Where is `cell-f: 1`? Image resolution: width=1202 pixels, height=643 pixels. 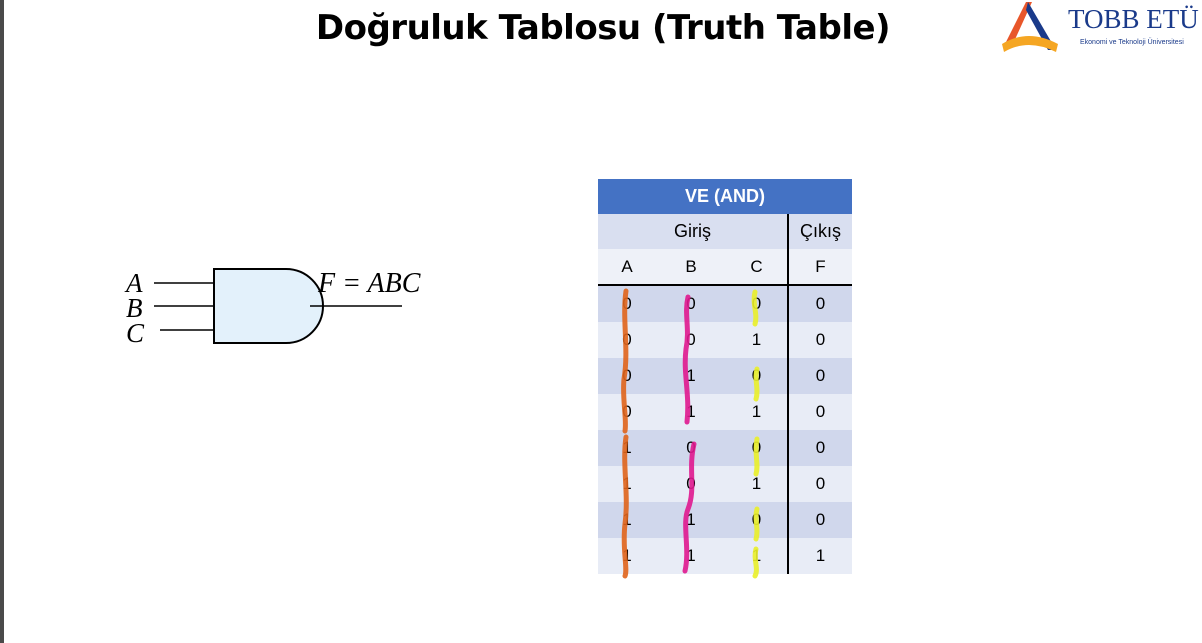
cell-f: 1 is located at coordinates (819, 556).